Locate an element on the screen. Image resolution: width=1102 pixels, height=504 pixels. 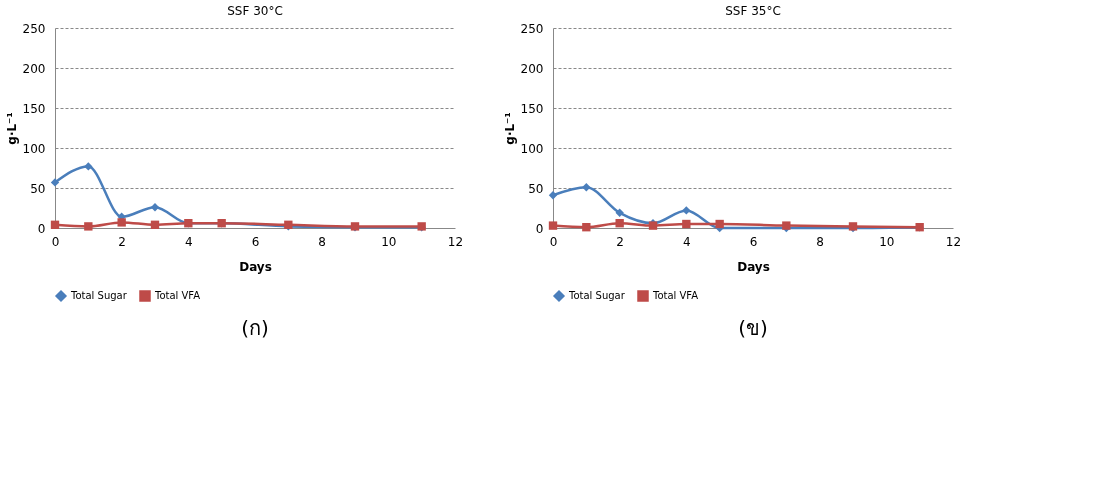
text: (ก) is located at coordinates (255, 328).